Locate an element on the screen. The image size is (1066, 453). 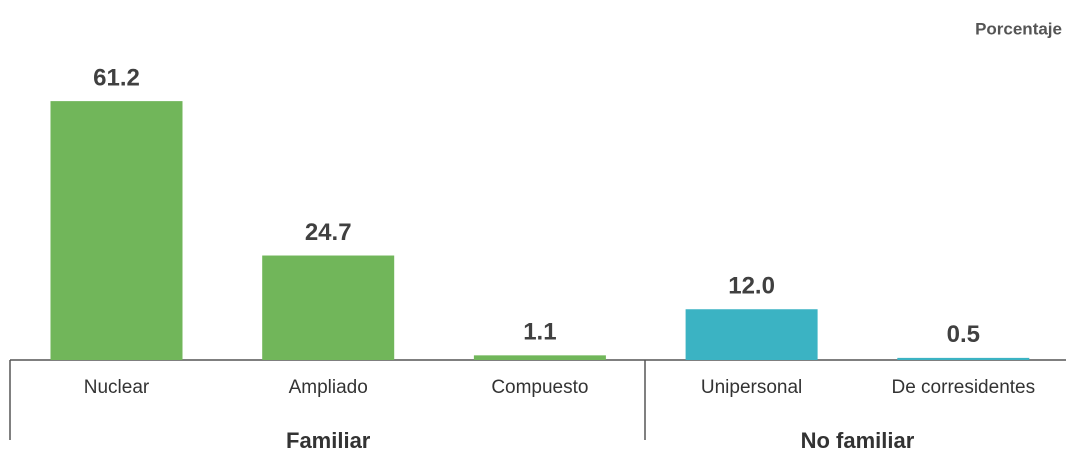
value-label: 12.0 is located at coordinates (751, 286).